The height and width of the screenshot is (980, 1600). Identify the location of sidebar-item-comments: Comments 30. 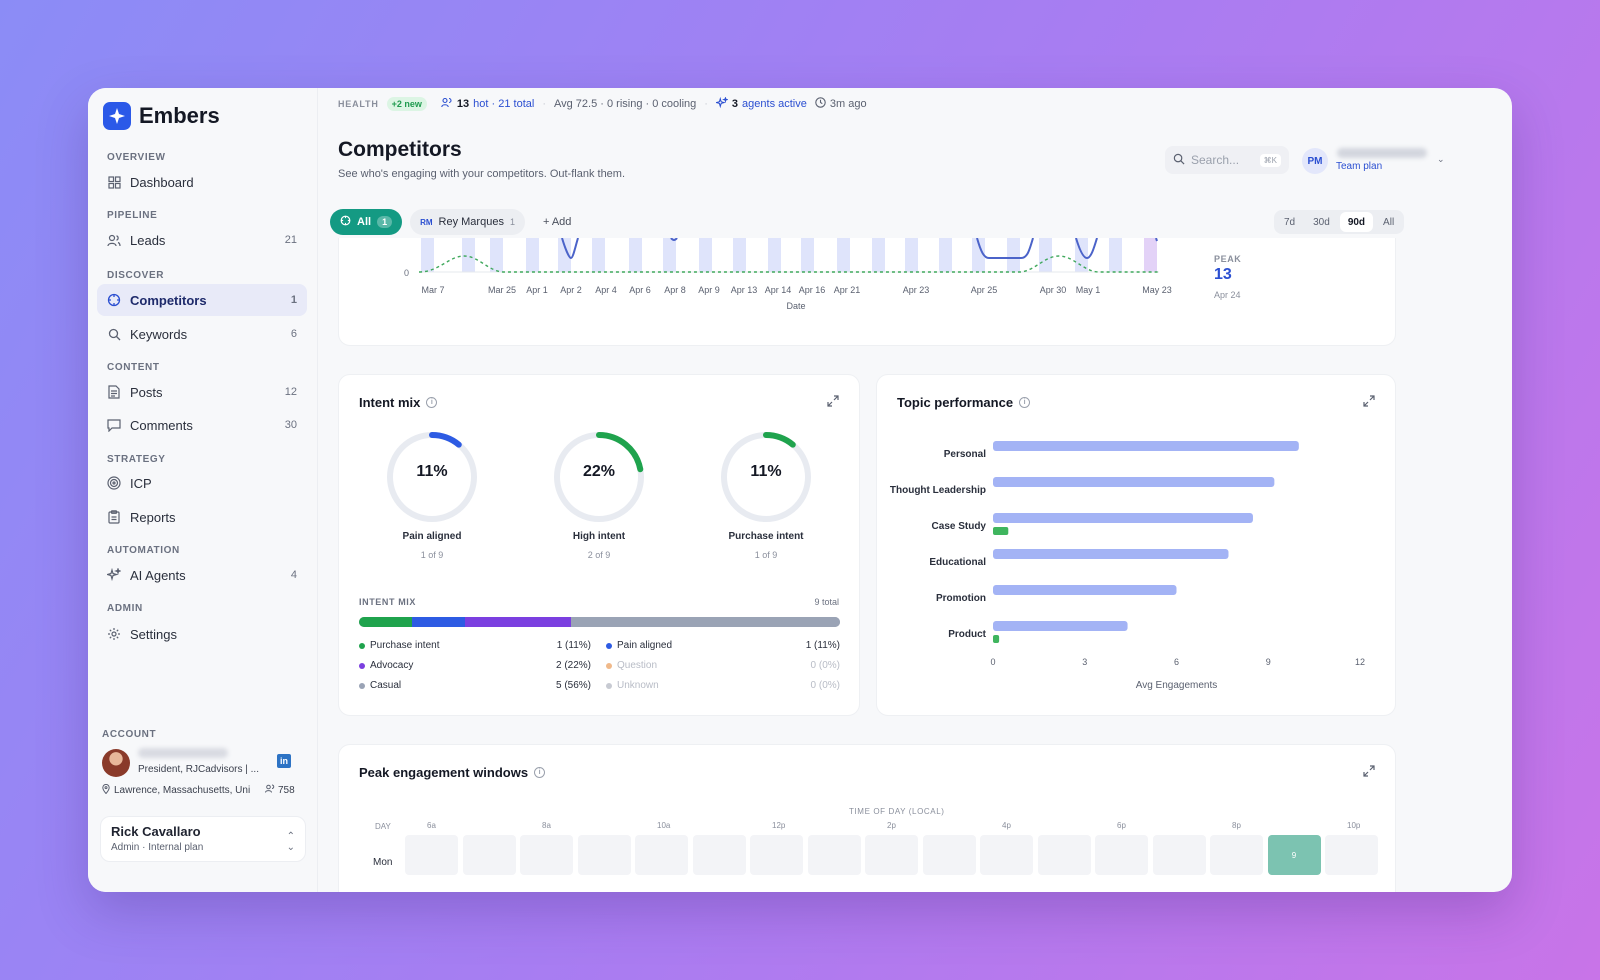
(202, 425).